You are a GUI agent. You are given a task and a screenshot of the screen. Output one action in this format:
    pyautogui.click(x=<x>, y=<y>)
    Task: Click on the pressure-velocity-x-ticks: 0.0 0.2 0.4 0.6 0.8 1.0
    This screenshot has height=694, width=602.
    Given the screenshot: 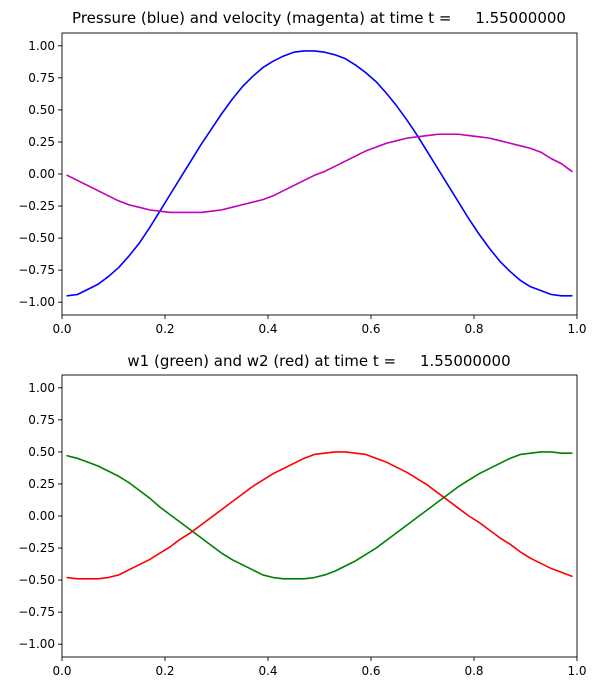 What is the action you would take?
    pyautogui.click(x=319, y=325)
    